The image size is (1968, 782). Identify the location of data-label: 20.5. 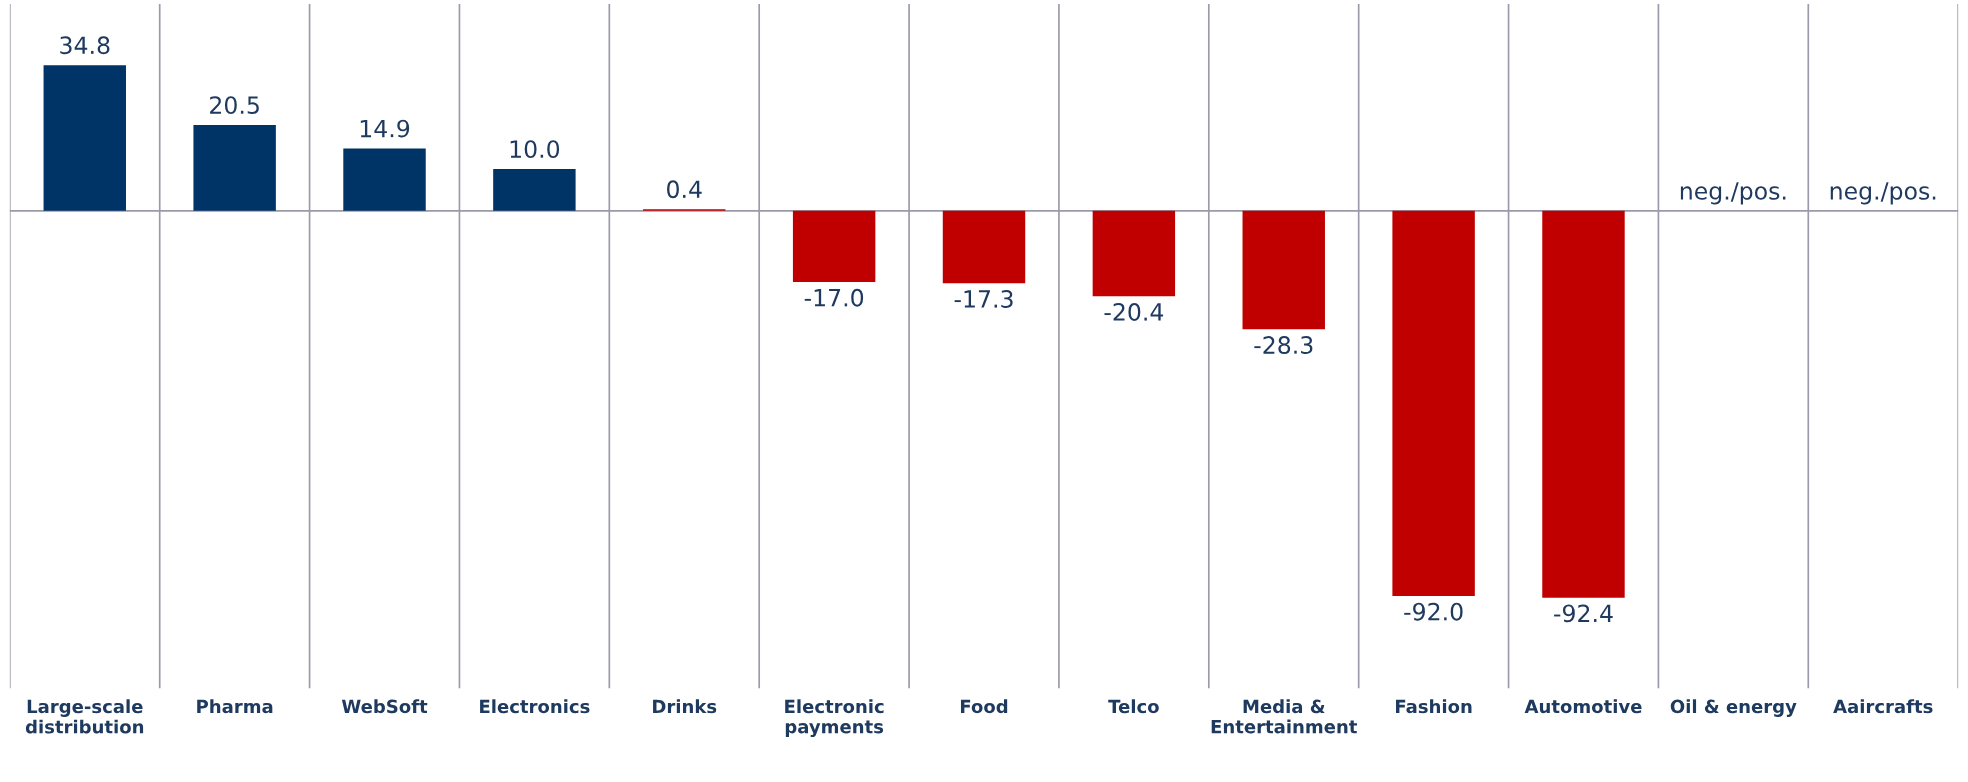
(234, 105).